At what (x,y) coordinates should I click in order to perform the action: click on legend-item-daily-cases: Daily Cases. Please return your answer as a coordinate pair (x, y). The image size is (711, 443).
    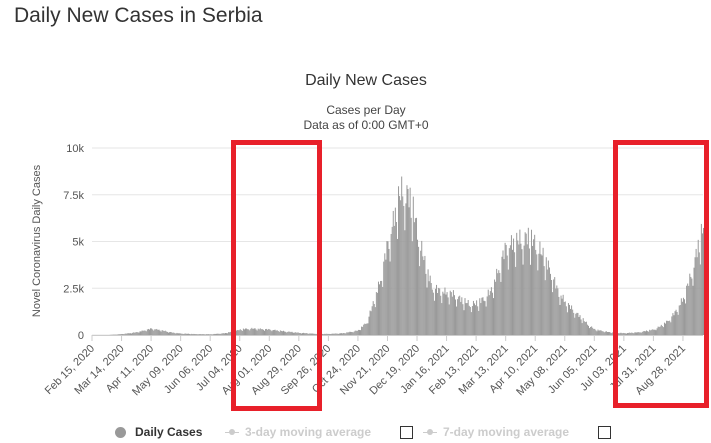
    Looking at the image, I should click on (158, 432).